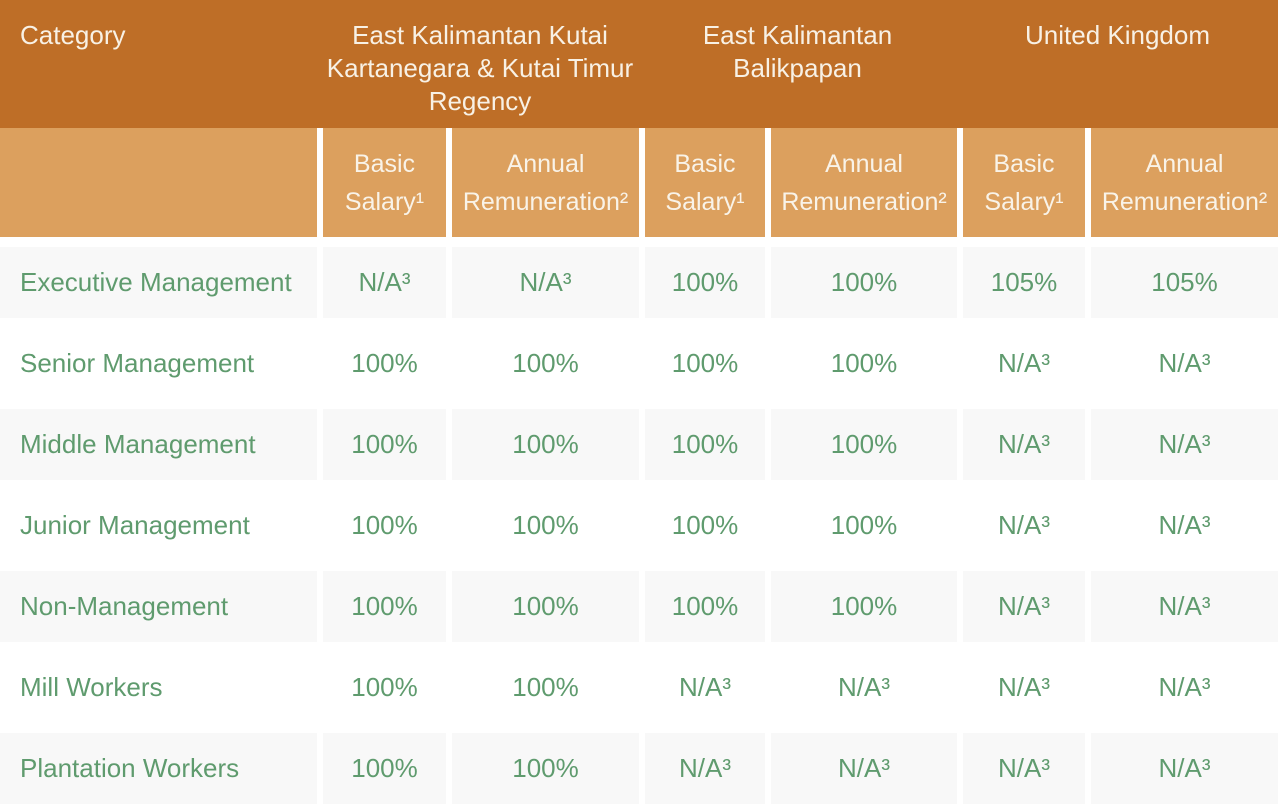 Image resolution: width=1278 pixels, height=805 pixels. What do you see at coordinates (158, 182) in the screenshot?
I see `subheader-empty-cell` at bounding box center [158, 182].